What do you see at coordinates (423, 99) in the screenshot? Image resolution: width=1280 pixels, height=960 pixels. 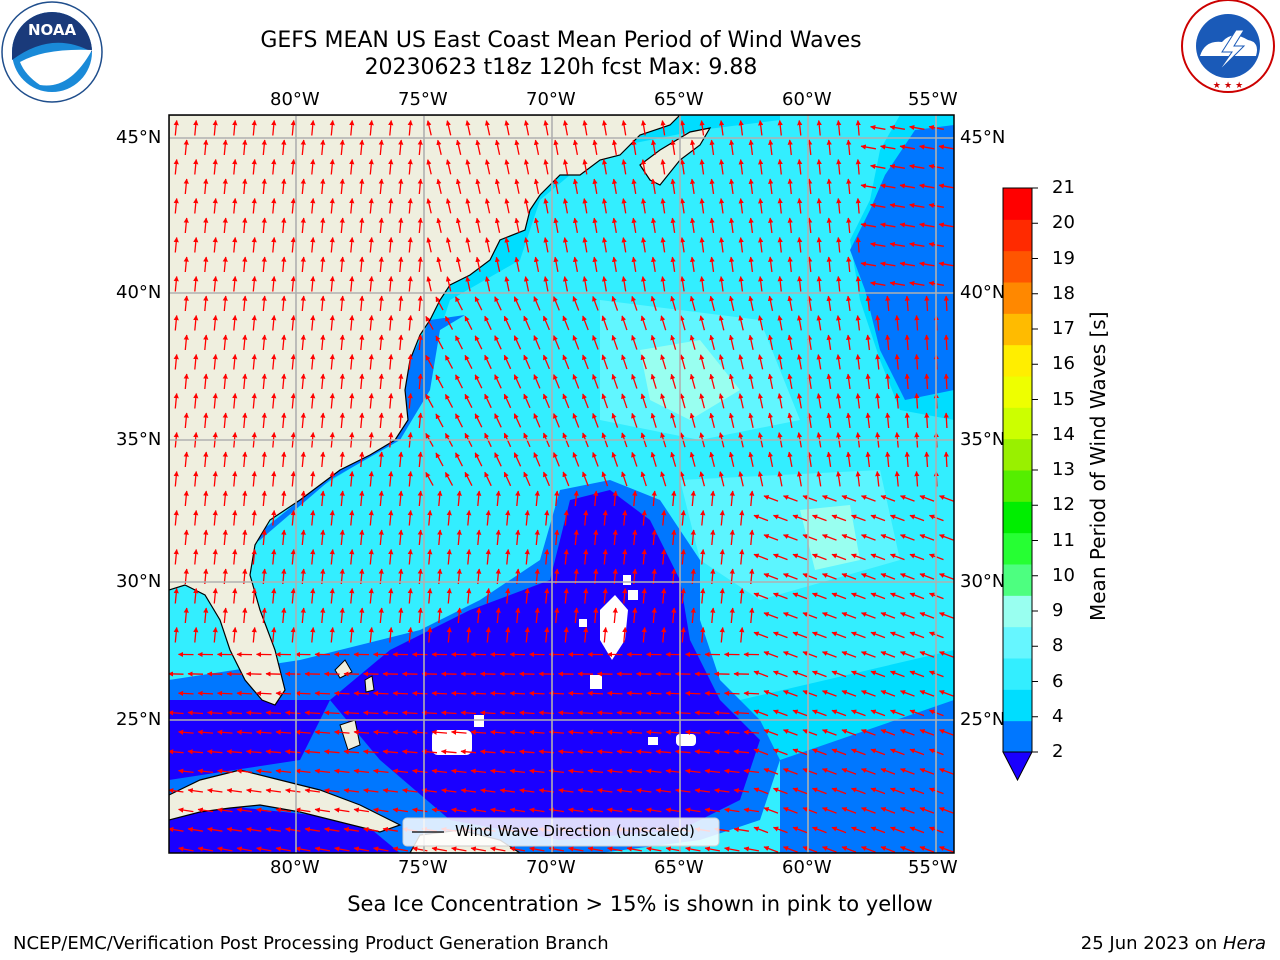 I see `lon-label-top: 75°W` at bounding box center [423, 99].